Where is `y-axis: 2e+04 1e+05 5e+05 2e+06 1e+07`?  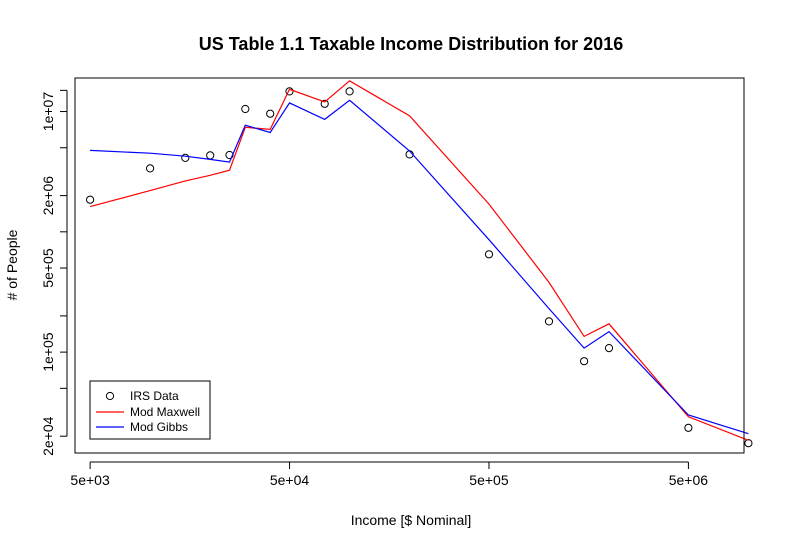 y-axis: 2e+04 1e+05 5e+05 2e+06 1e+07 is located at coordinates (54, 272).